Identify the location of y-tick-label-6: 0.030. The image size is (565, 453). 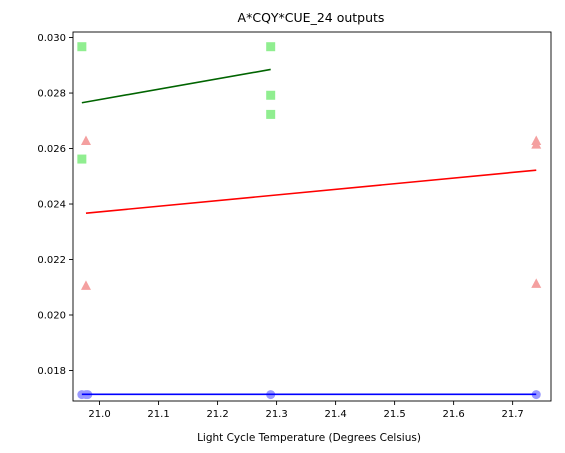
(51, 38).